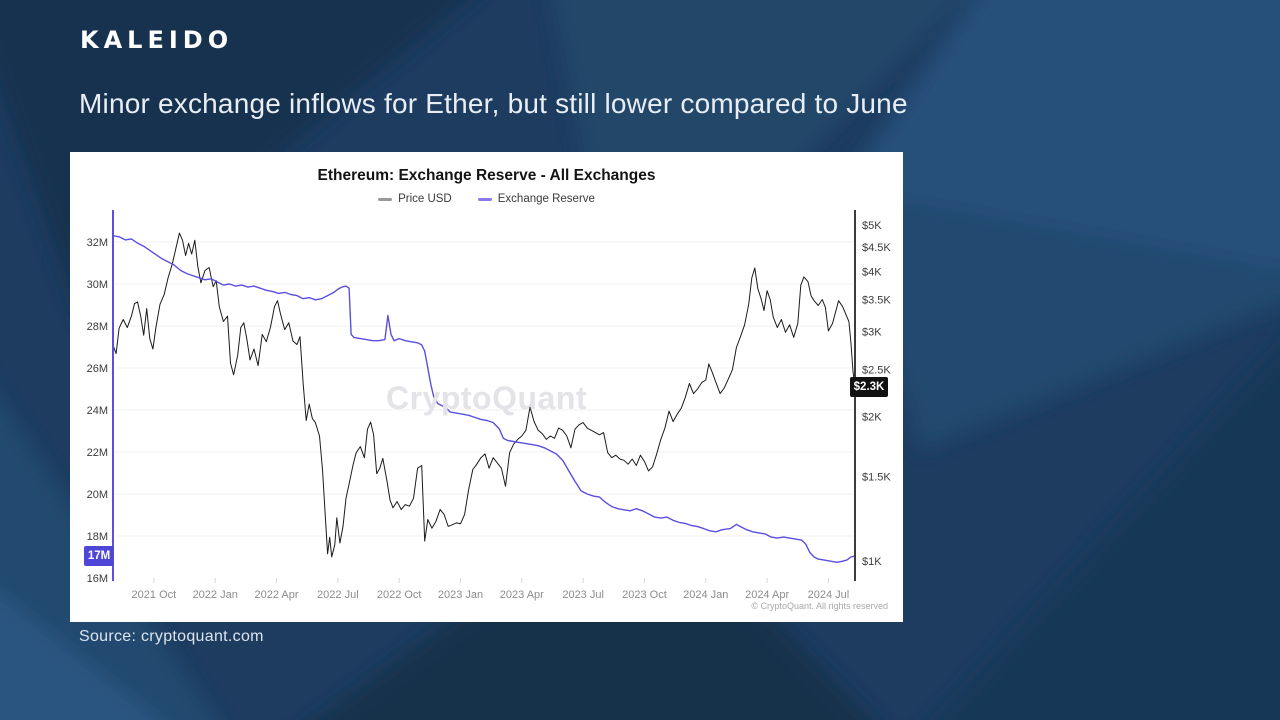 The height and width of the screenshot is (720, 1280). Describe the element at coordinates (829, 595) in the screenshot. I see `x-tick-label: 2024 Jul` at that location.